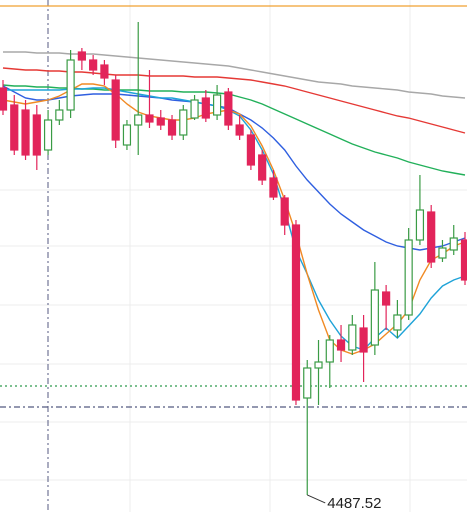 The image size is (467, 512). Describe the element at coordinates (234, 100) in the screenshot. I see `moving-average` at that location.